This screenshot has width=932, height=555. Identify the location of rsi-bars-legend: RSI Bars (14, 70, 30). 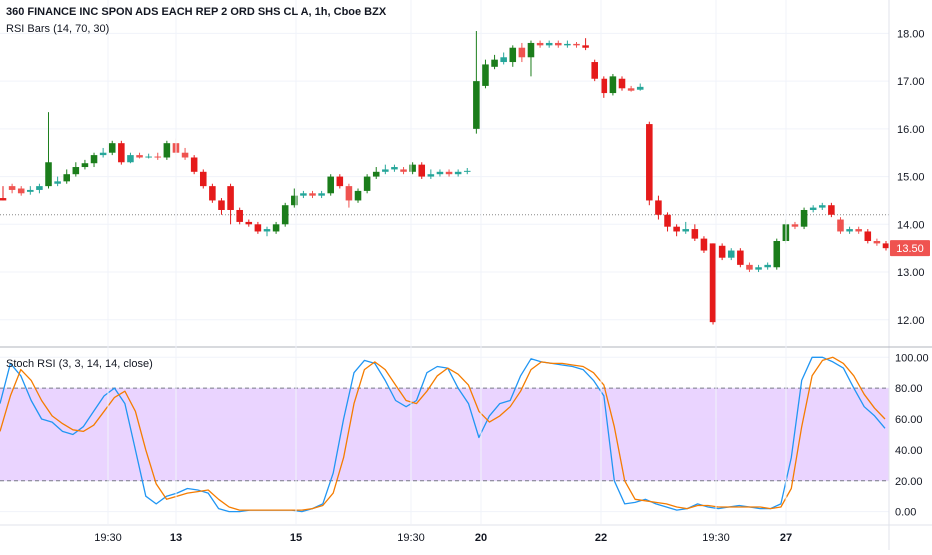
(58, 29).